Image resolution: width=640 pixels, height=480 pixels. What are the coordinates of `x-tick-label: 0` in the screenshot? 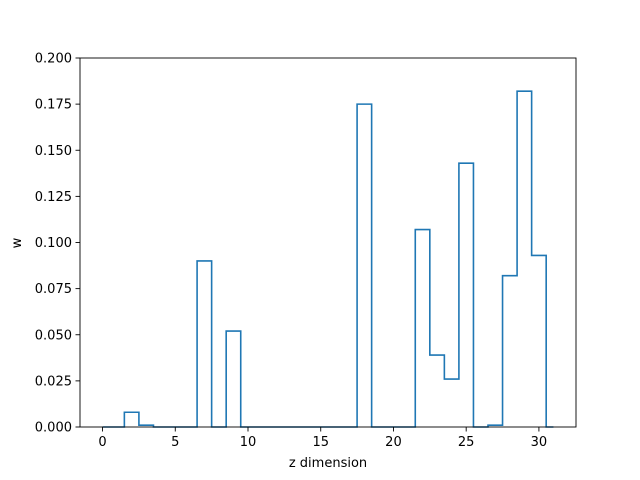 It's located at (102, 442).